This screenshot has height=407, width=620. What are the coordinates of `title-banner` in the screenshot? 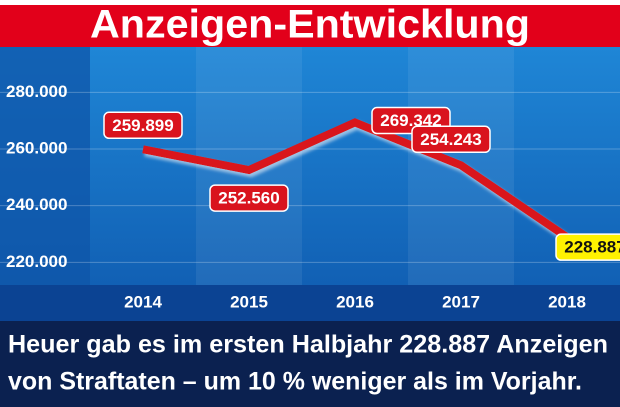 It's located at (310, 26).